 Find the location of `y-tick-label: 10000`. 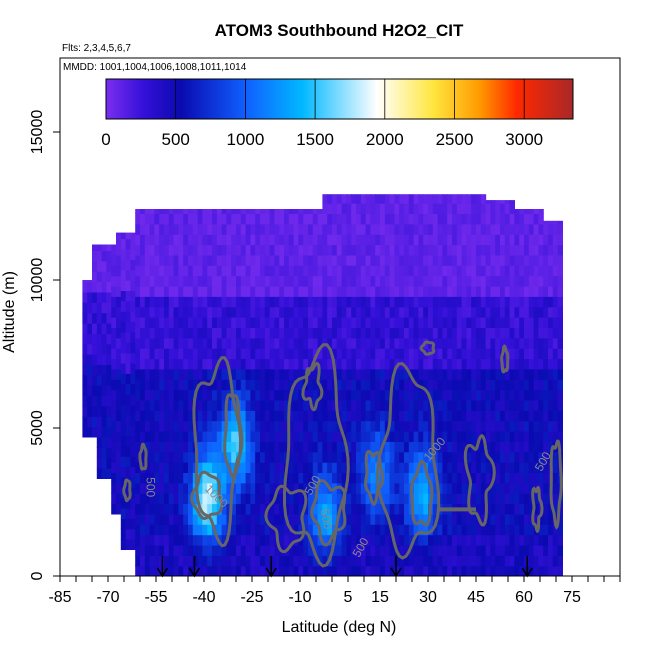

y-tick-label: 10000 is located at coordinates (37, 280).